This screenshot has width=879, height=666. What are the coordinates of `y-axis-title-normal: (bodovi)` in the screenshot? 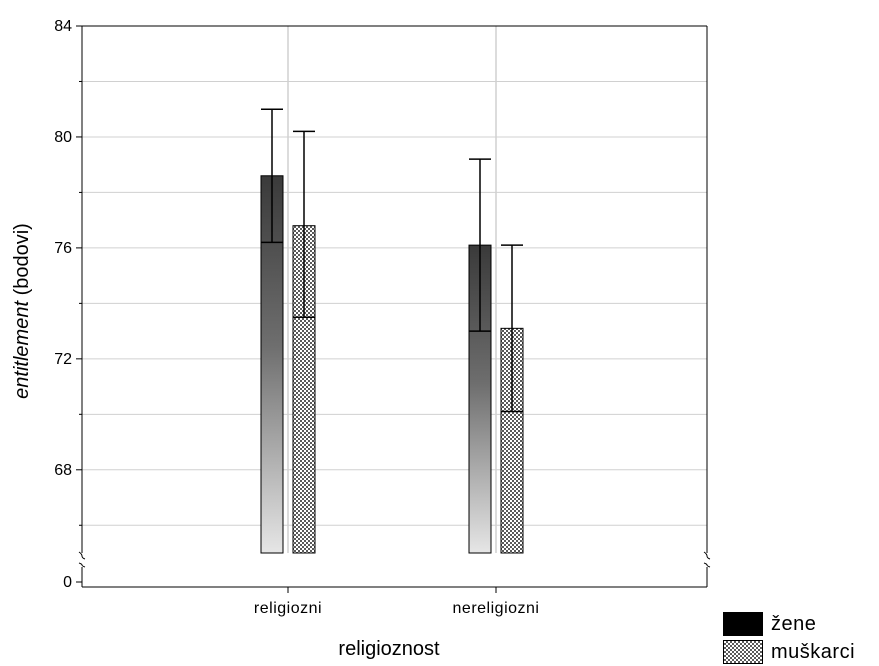 It's located at (22, 262).